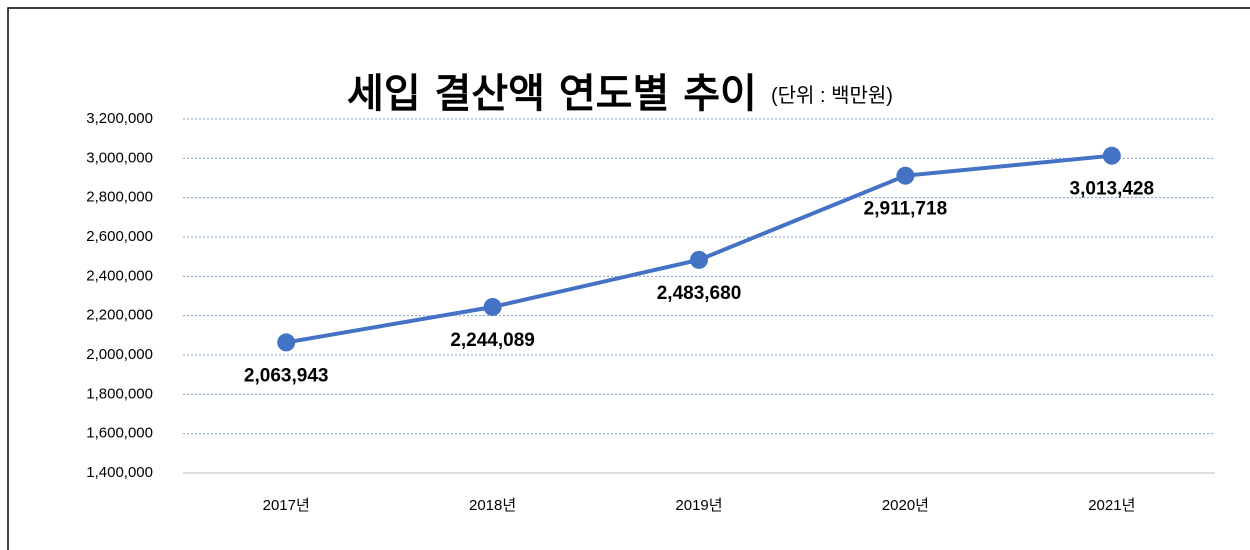  I want to click on y-tick-label: 2,000,000, so click(119, 354).